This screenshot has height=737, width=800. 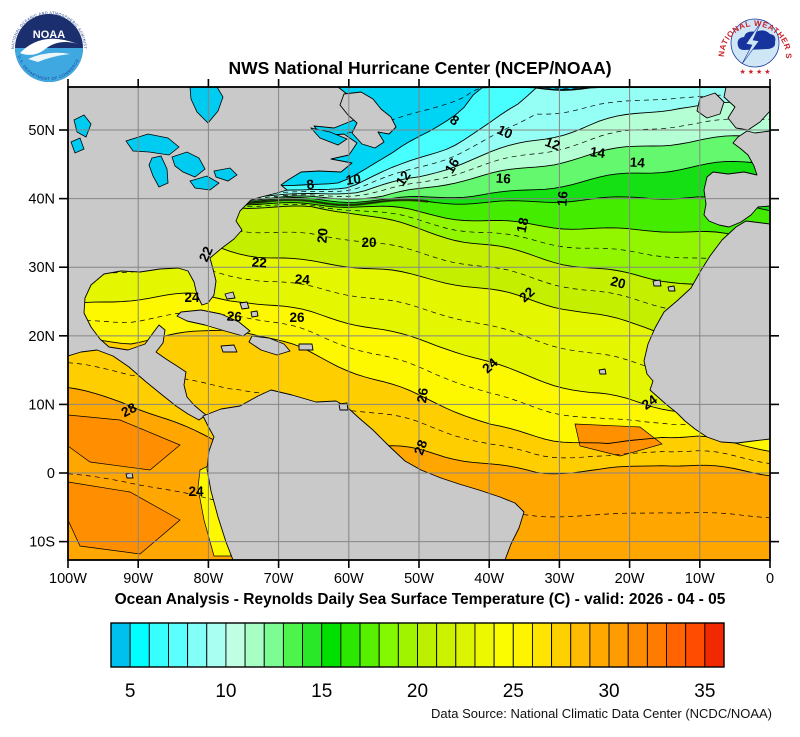 I want to click on colorbar-tick-label: 20, so click(x=417, y=691).